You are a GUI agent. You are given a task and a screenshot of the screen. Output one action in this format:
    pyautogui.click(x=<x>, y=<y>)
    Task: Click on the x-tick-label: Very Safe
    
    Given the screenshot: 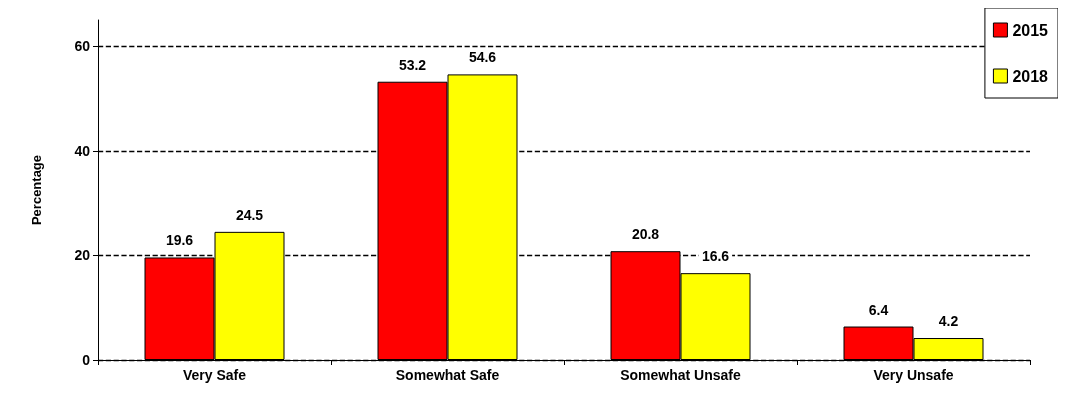 What is the action you would take?
    pyautogui.click(x=214, y=375)
    